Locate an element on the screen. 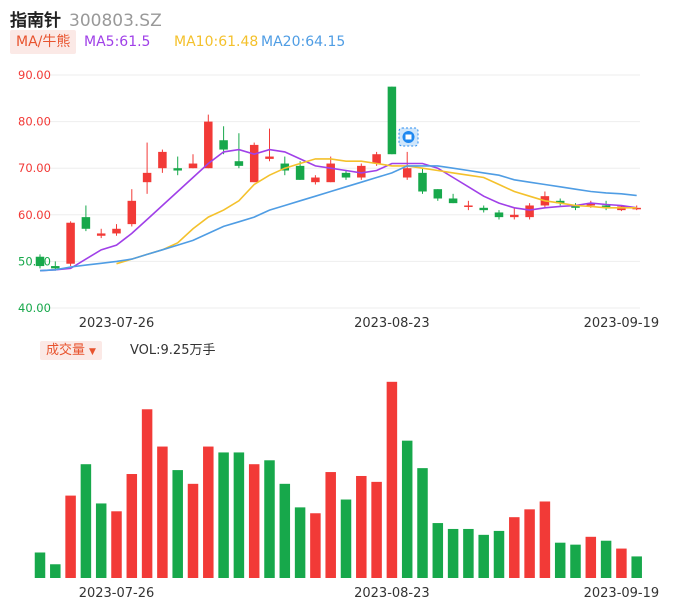 The width and height of the screenshot is (686, 606). stock-name: 指南针 is located at coordinates (35, 21).